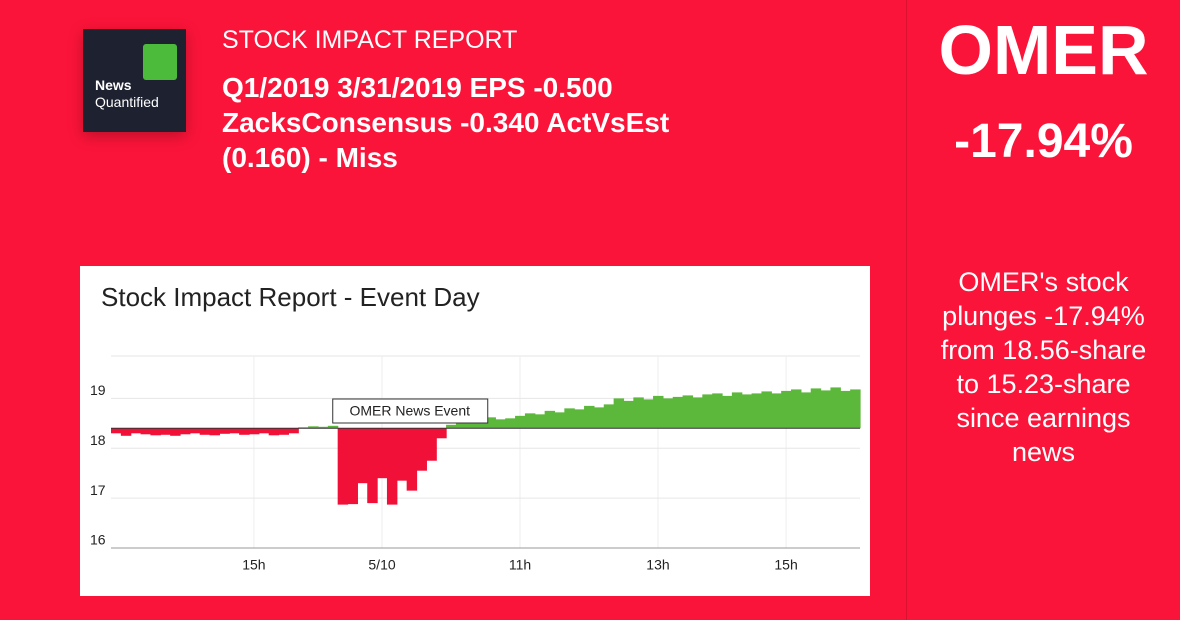 The width and height of the screenshot is (1180, 620). Describe the element at coordinates (113, 85) in the screenshot. I see `logo-text: News` at that location.